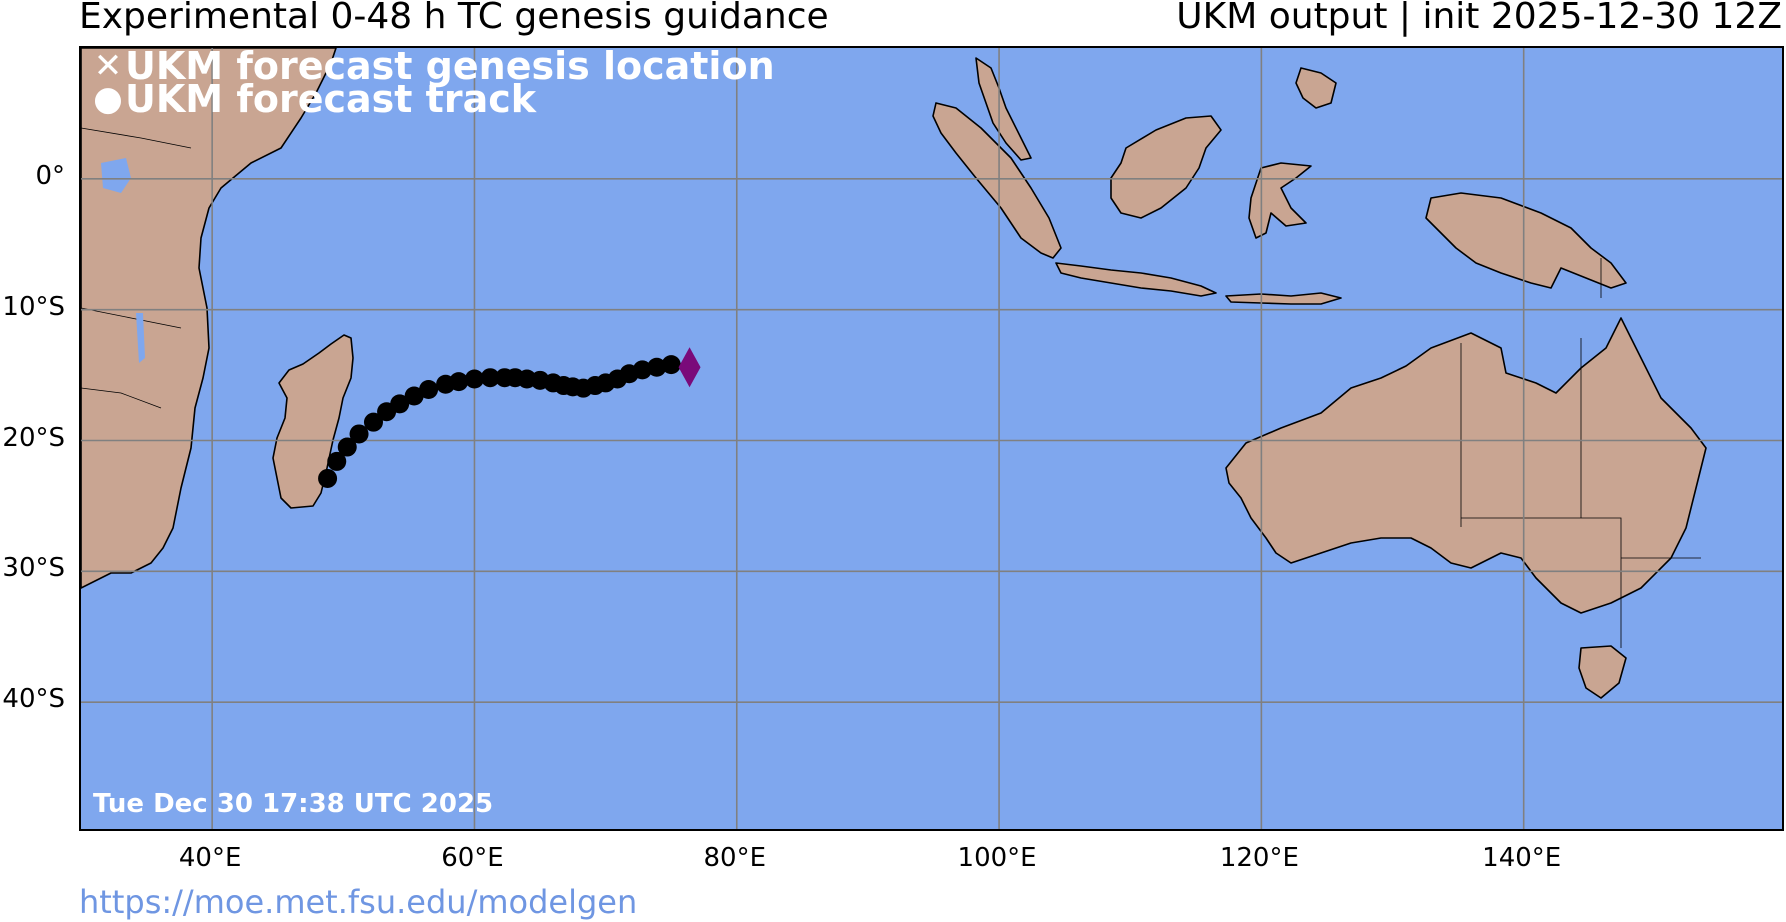 This screenshot has height=922, width=1786. What do you see at coordinates (1003, 109) in the screenshot?
I see `malay-peninsula-land` at bounding box center [1003, 109].